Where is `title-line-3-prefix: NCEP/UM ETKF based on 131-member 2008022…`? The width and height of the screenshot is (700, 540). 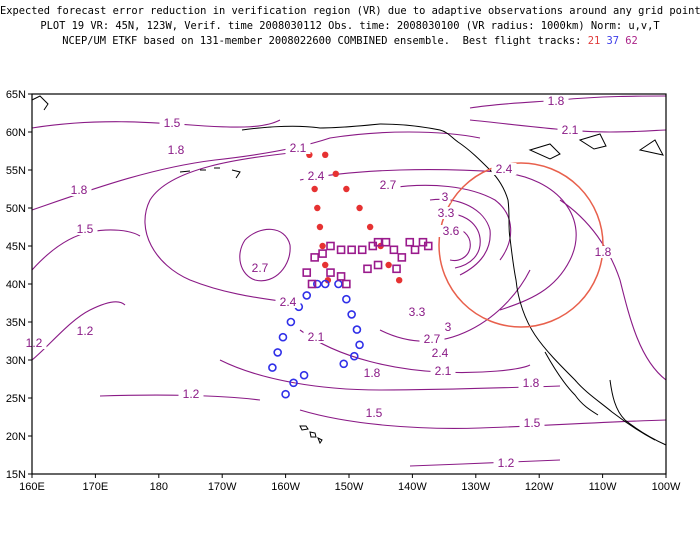
title-line-3-prefix: NCEP/UM ETKF based on 131-member 2008022… is located at coordinates (322, 41).